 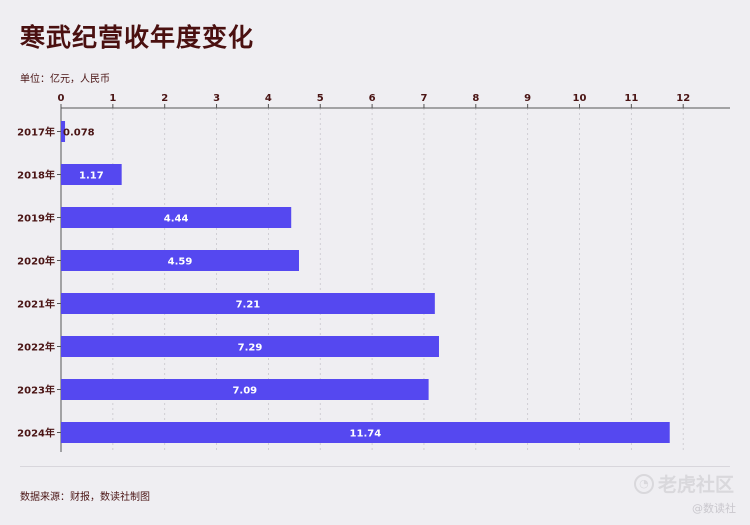 I want to click on data-source: 数据来源：财报，数读社制图, so click(x=85, y=497).